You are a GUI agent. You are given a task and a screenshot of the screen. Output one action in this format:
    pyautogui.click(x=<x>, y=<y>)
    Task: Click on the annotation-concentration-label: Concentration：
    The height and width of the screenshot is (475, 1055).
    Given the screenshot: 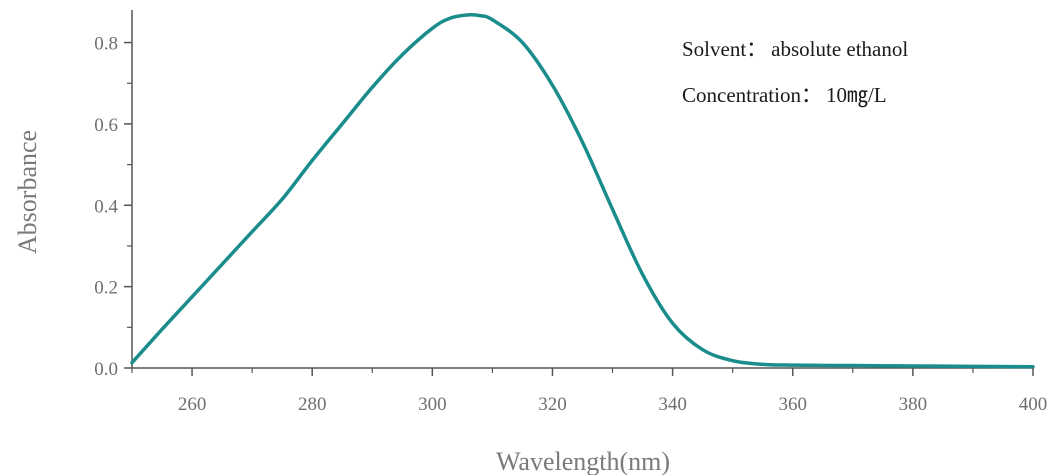 What is the action you would take?
    pyautogui.click(x=752, y=95)
    